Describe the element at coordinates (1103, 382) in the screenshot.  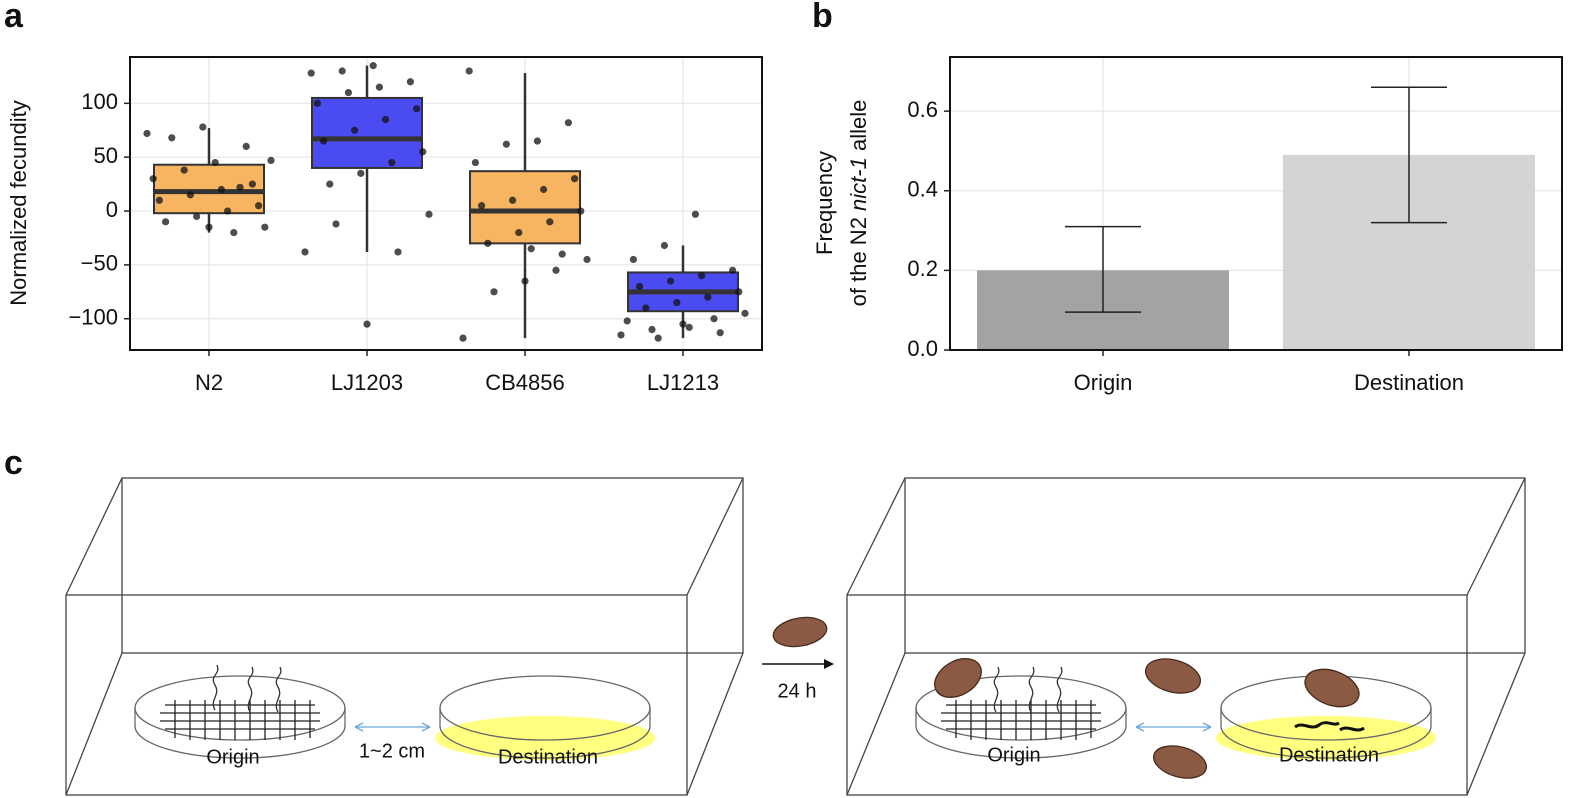
I see `x-tick-label: Origin` at that location.